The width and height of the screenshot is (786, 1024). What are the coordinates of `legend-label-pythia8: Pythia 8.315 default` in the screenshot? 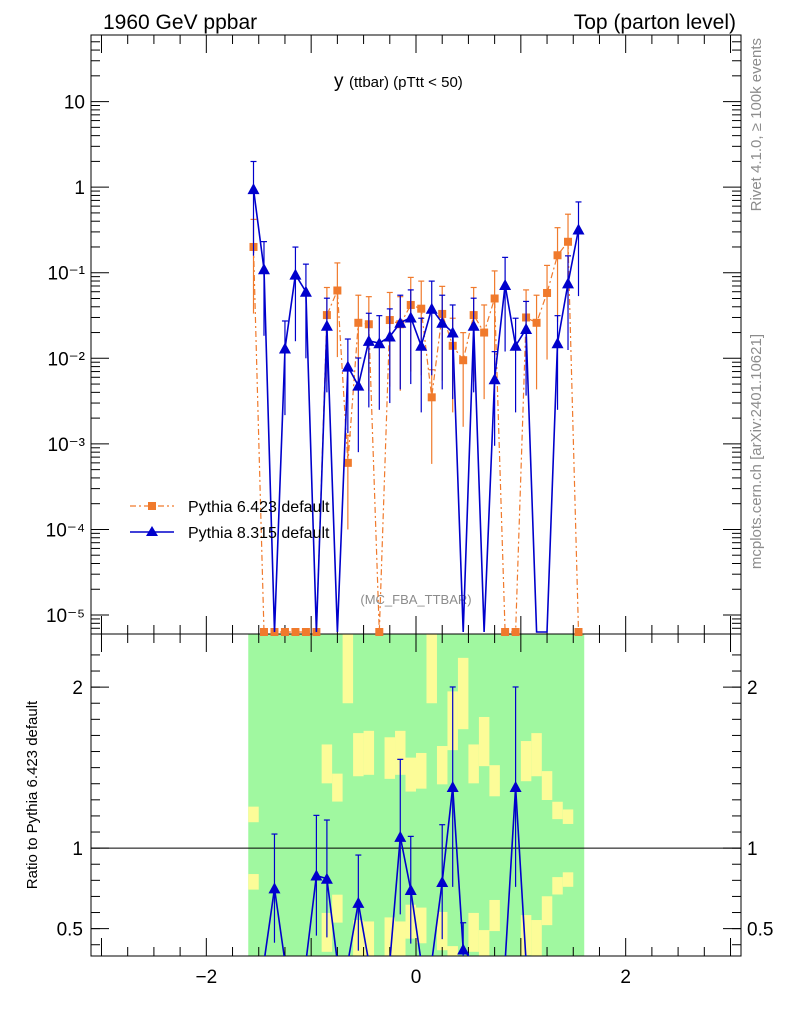 It's located at (259, 533).